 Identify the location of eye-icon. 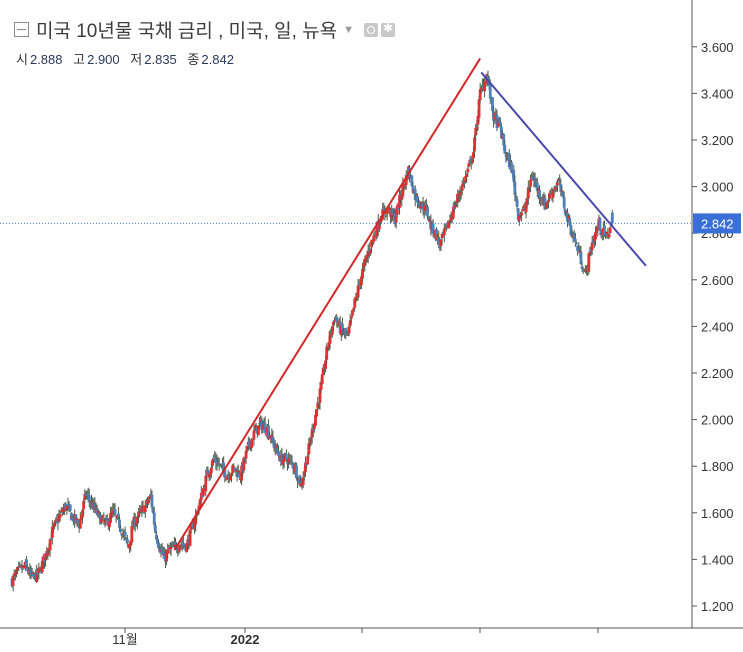
(371, 29).